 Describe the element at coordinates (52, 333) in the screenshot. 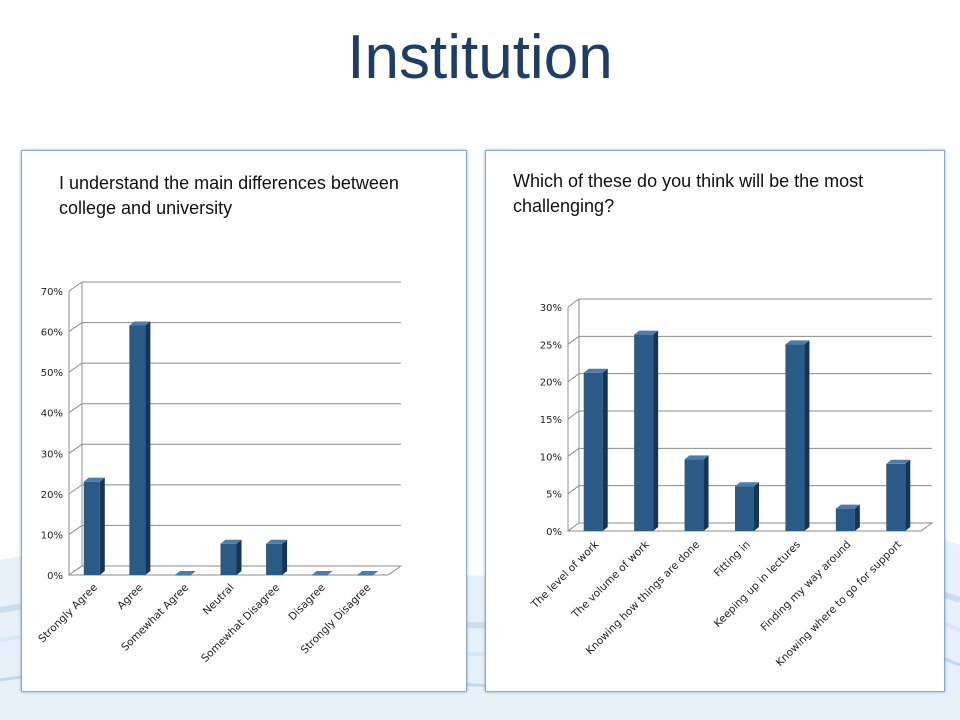

I see `y-tick-label: 60%` at that location.